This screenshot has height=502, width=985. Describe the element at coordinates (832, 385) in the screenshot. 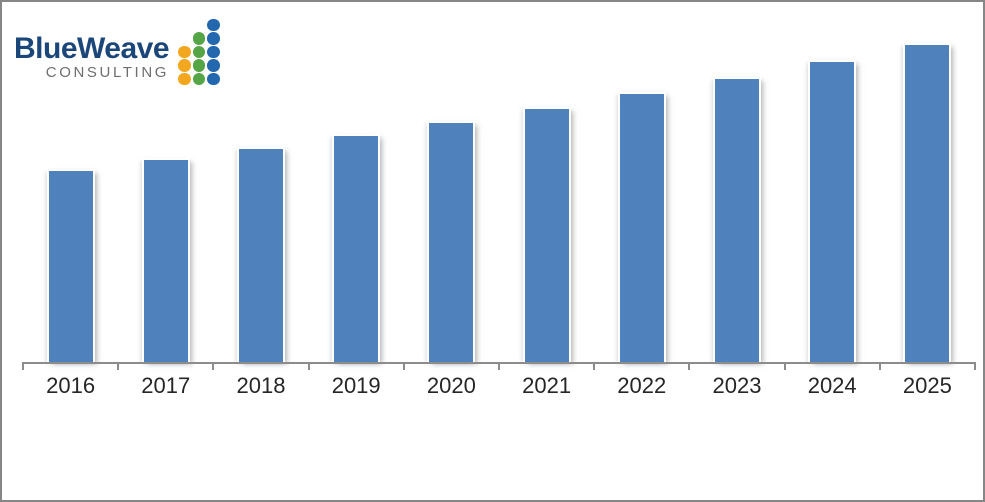

I see `x-axis-label-2024: 2024` at that location.